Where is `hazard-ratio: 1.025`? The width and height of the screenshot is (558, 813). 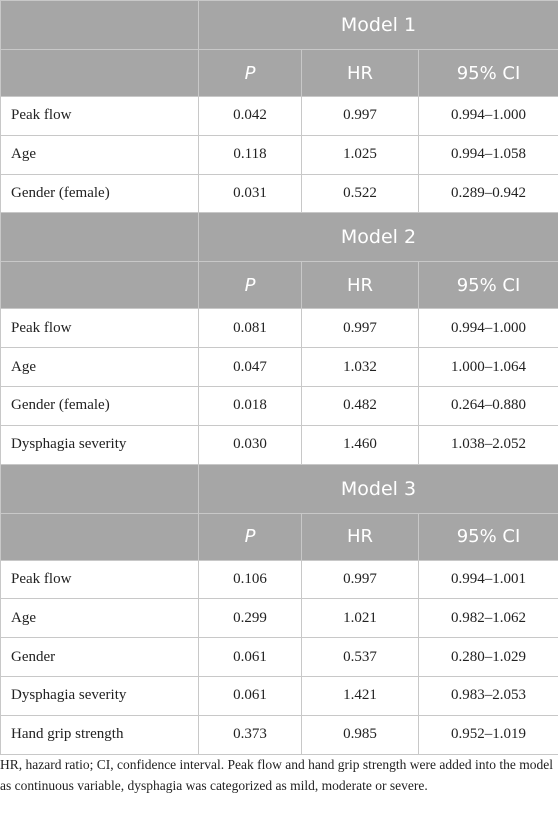 hazard-ratio: 1.025 is located at coordinates (360, 154).